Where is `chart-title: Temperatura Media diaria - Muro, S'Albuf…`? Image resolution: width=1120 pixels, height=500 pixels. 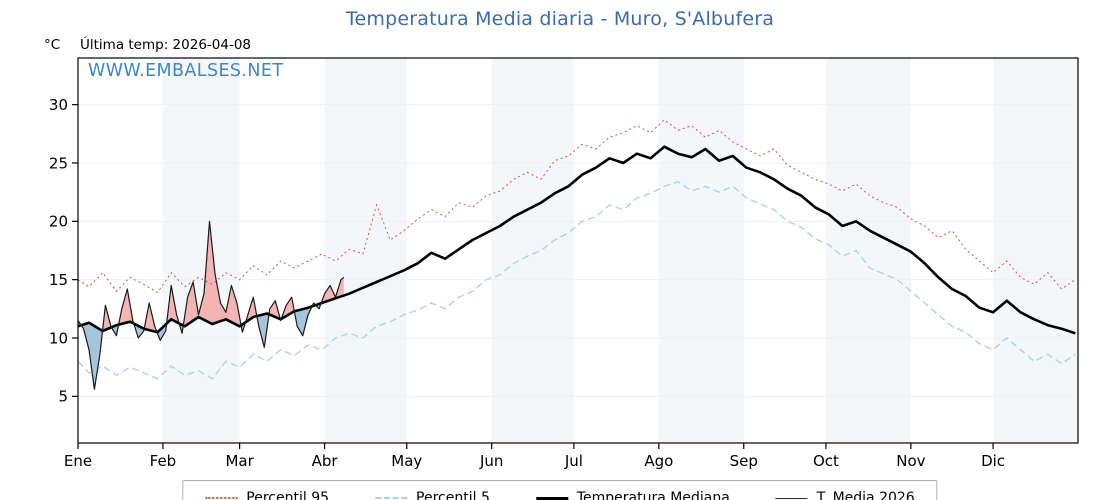
chart-title: Temperatura Media diaria - Muro, S'Albuf… is located at coordinates (560, 19).